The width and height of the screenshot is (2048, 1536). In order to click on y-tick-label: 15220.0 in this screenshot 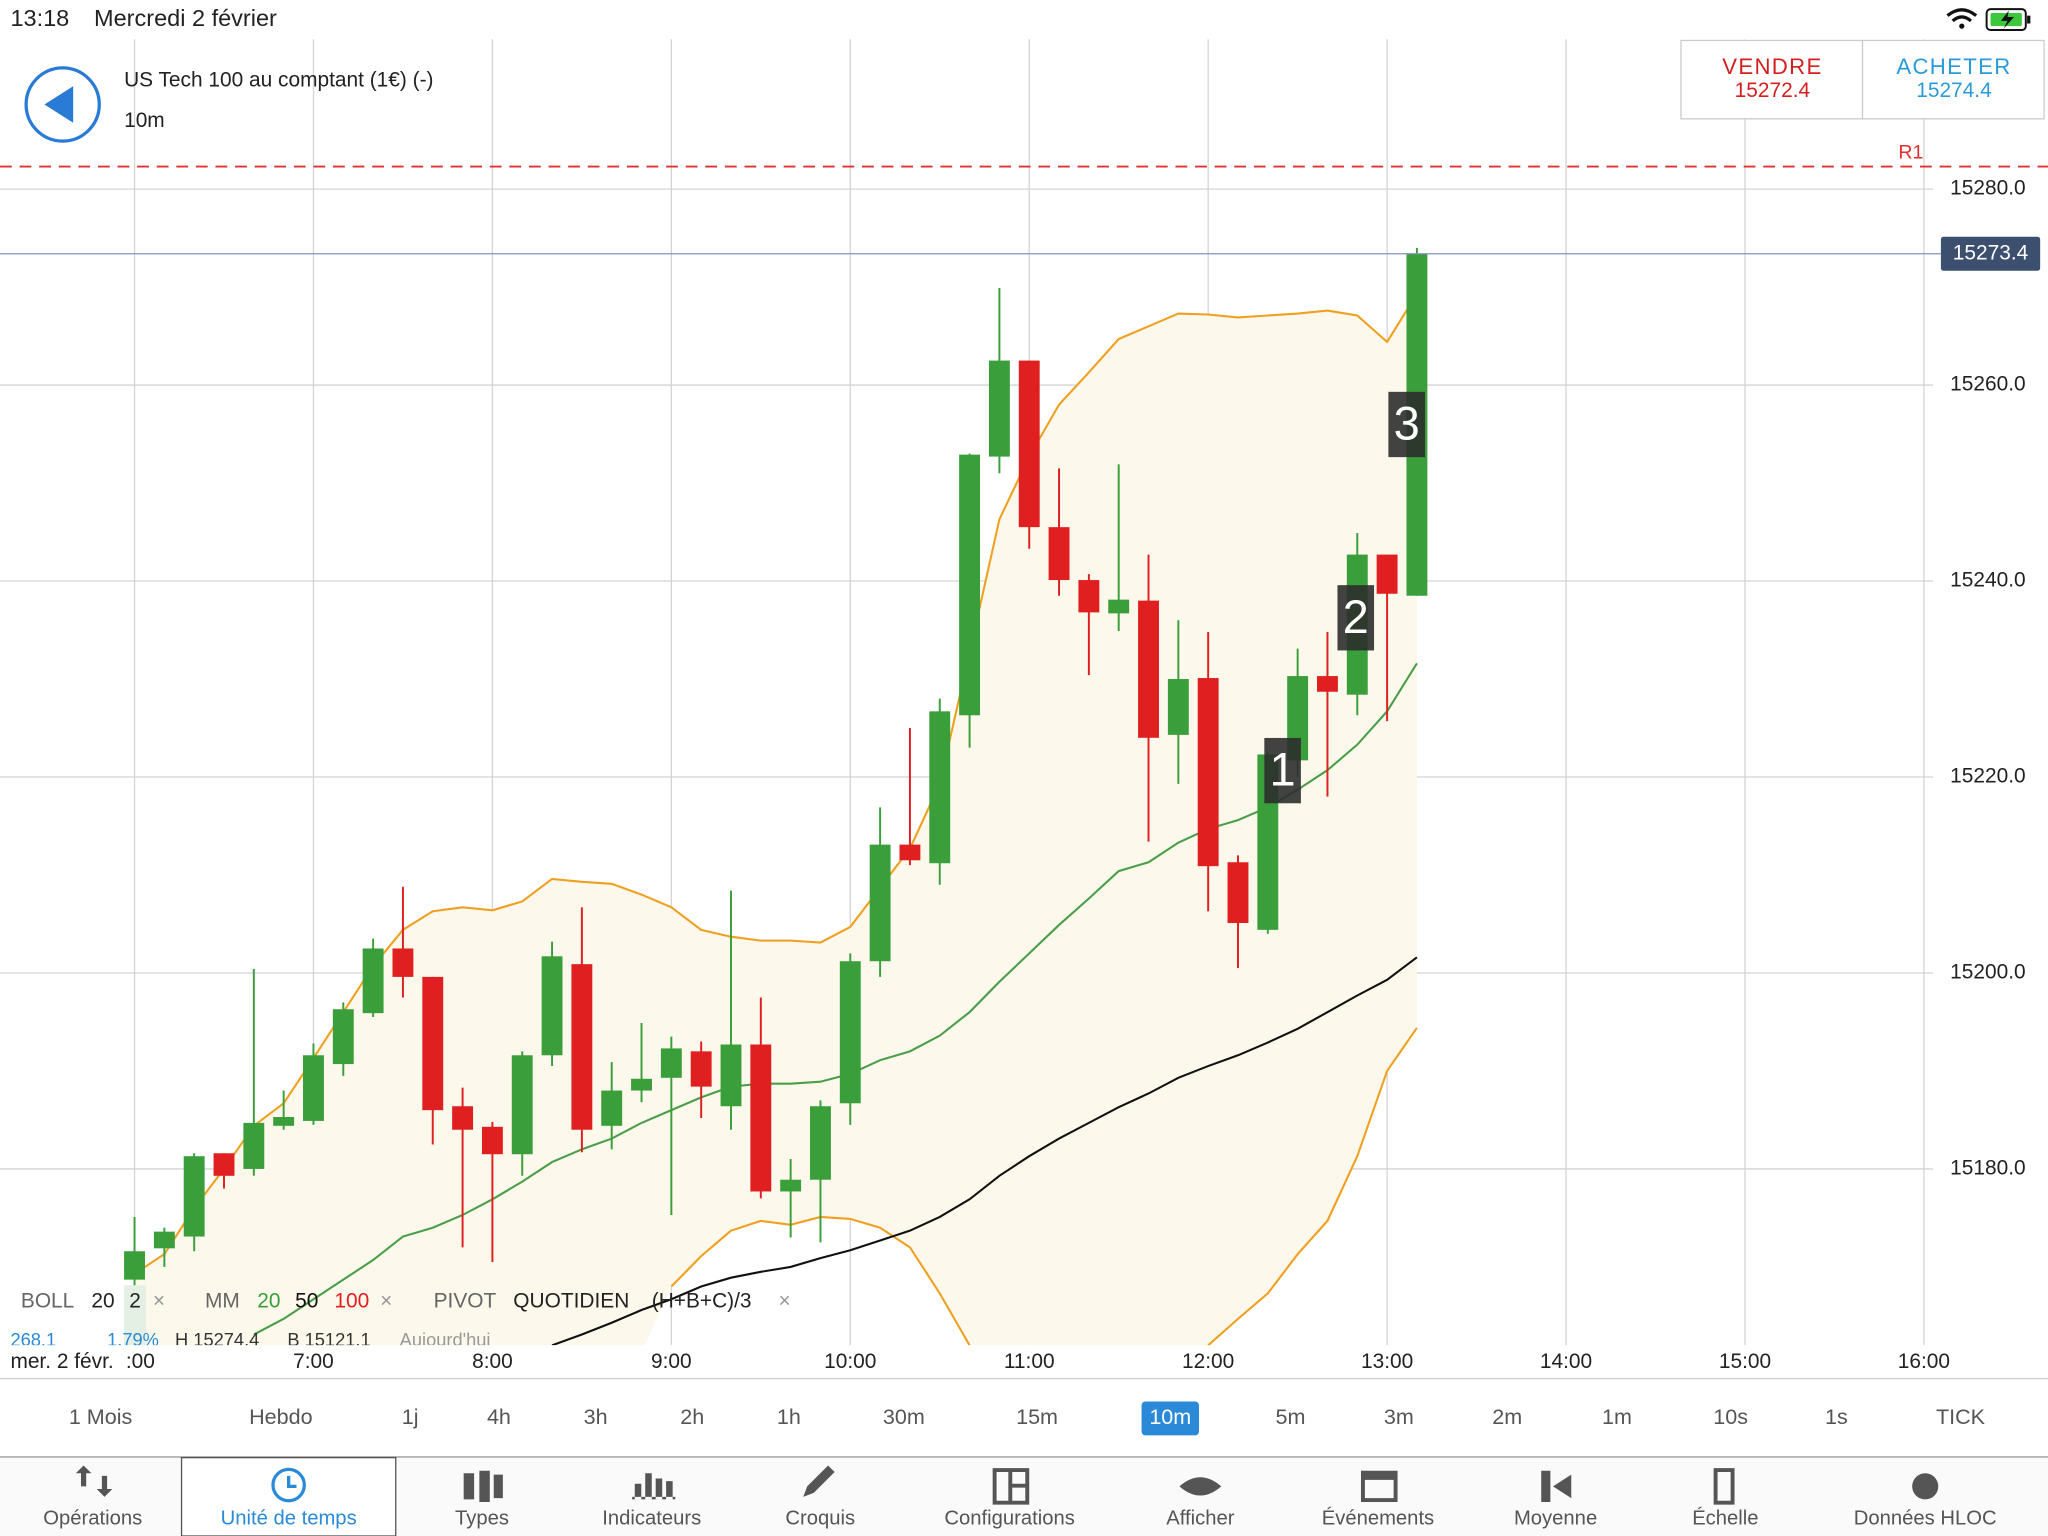, I will do `click(1987, 776)`.